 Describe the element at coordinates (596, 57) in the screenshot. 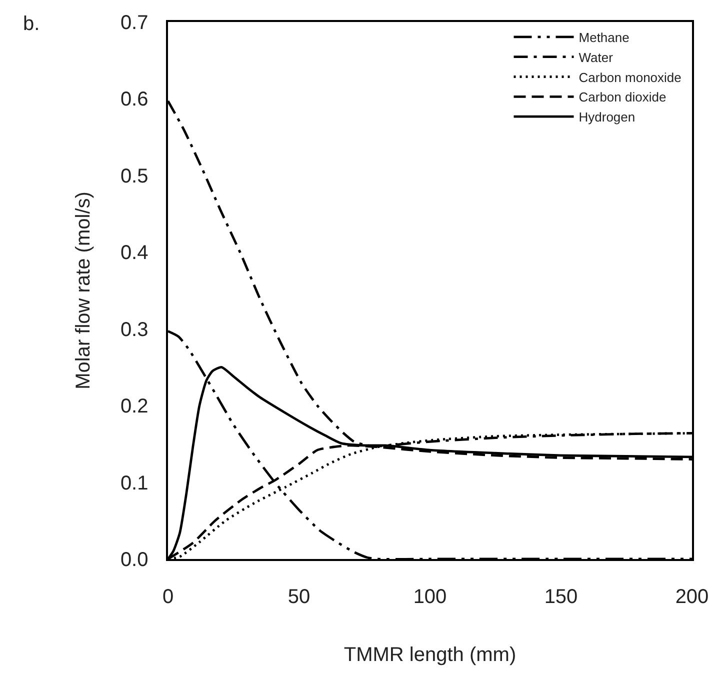

I see `legend-label: Water` at that location.